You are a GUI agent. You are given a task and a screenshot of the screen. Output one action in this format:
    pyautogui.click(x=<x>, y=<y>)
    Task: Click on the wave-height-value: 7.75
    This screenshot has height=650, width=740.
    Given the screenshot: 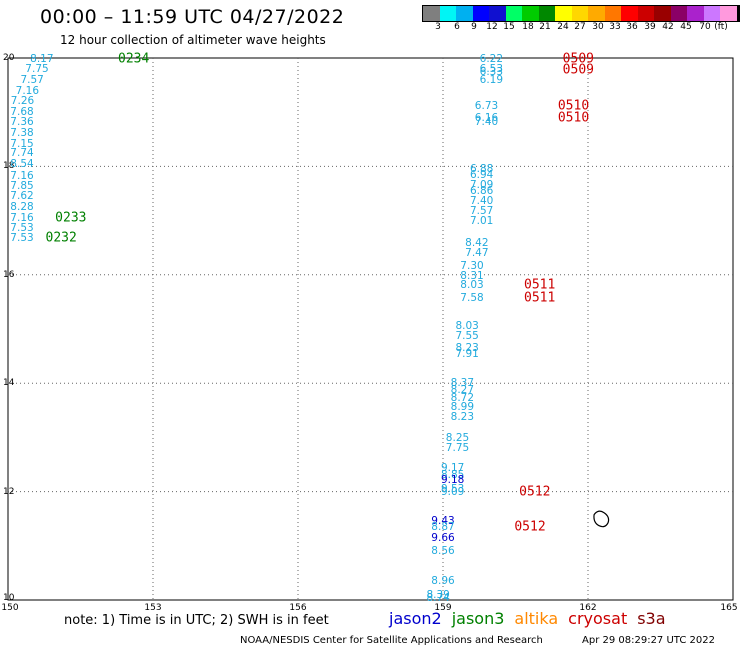 What is the action you would take?
    pyautogui.click(x=37, y=68)
    